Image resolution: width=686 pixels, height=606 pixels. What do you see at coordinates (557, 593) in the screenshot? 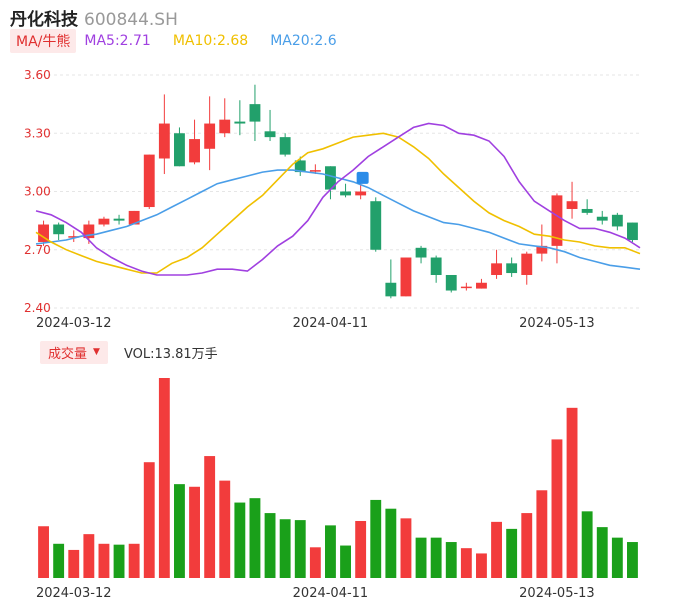
I see `volume-x-tick-label: 2024-05-13` at bounding box center [557, 593].